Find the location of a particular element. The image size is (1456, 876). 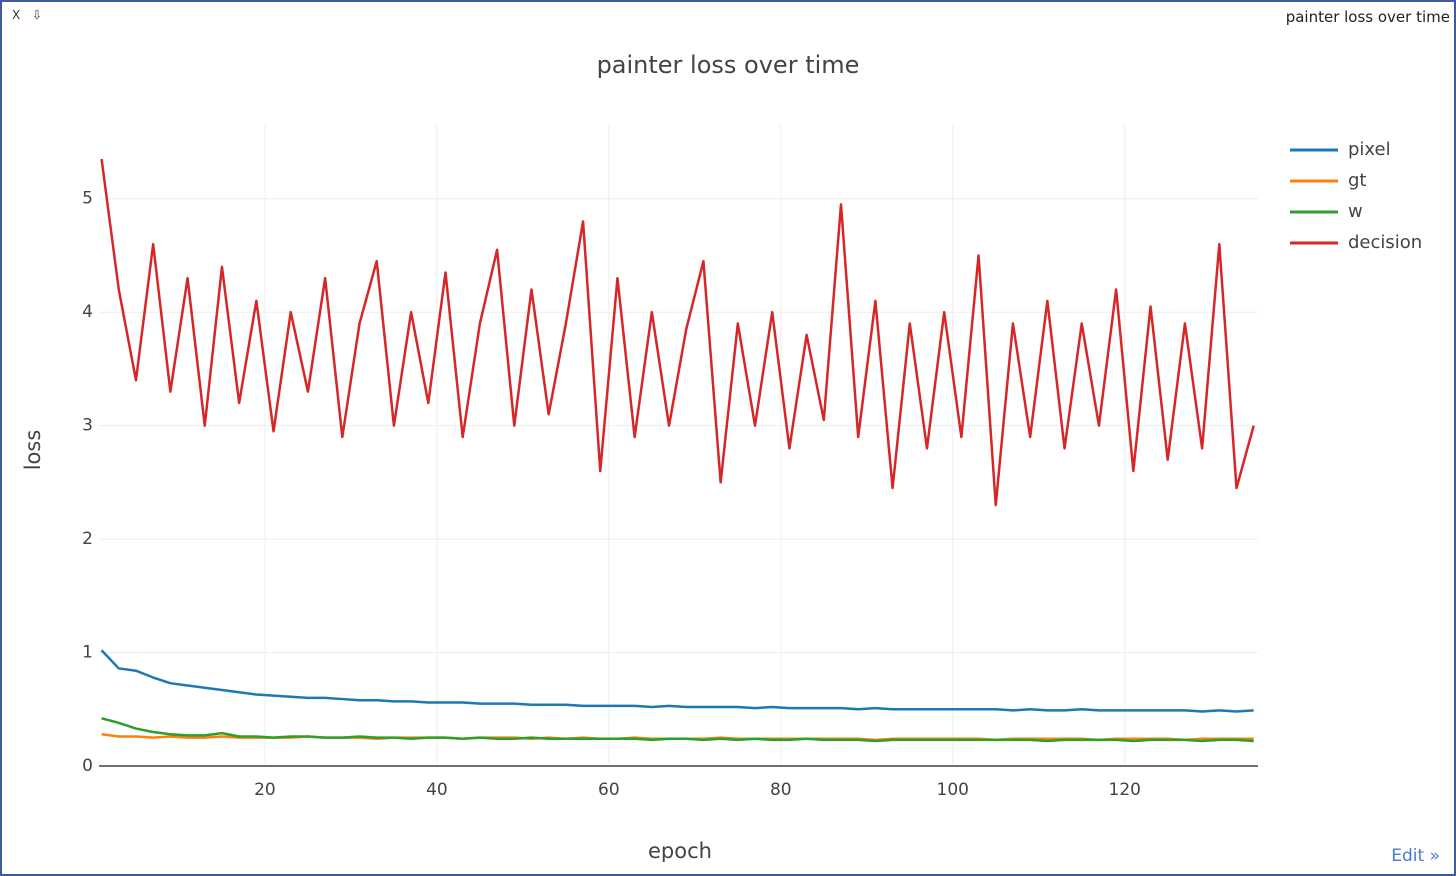

y-tick-label: 0 is located at coordinates (87, 766).